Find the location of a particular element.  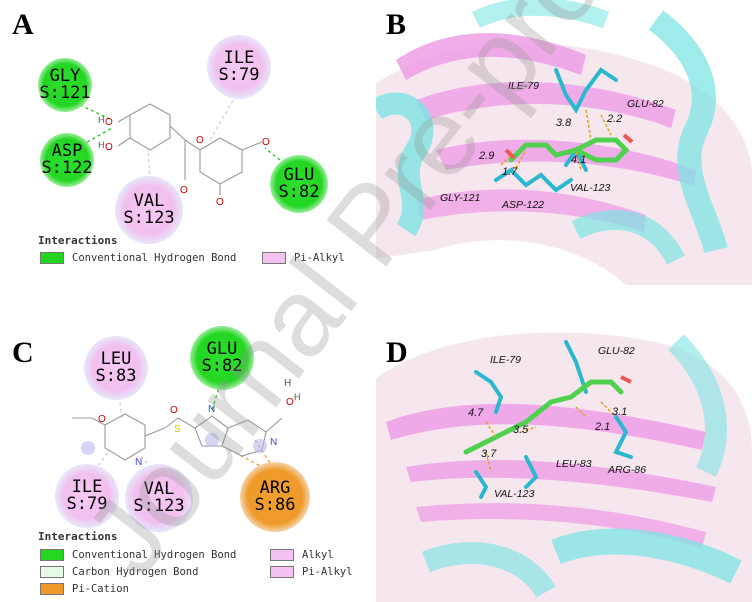

panel-c-legend-title: Interactions is located at coordinates (78, 536).